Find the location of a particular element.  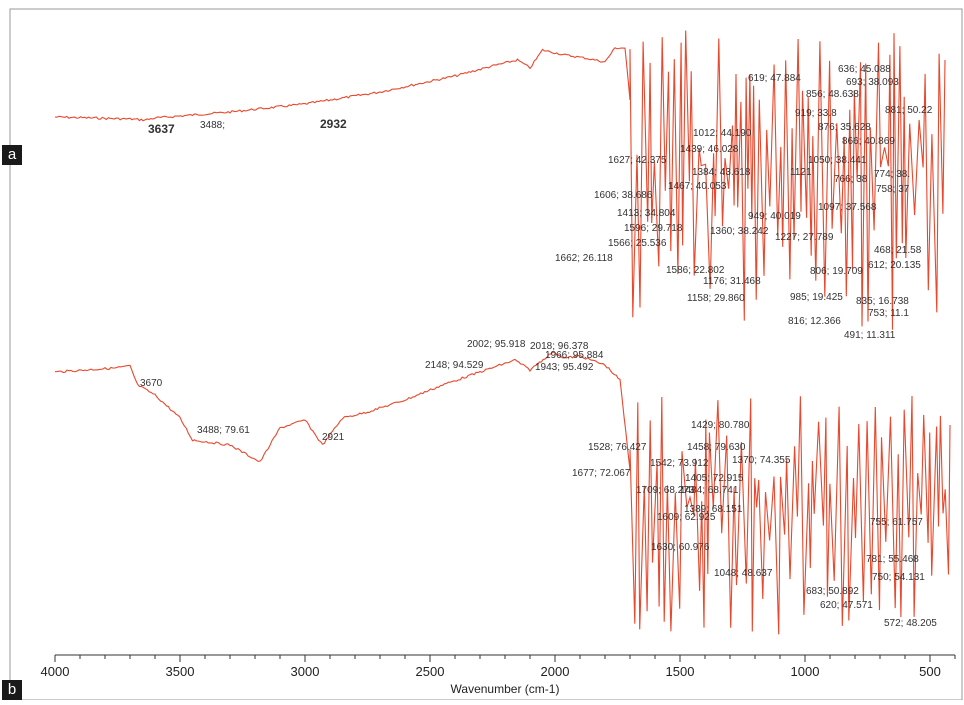

b-peak-label-2018: 2018; 96.378 is located at coordinates (559, 346).